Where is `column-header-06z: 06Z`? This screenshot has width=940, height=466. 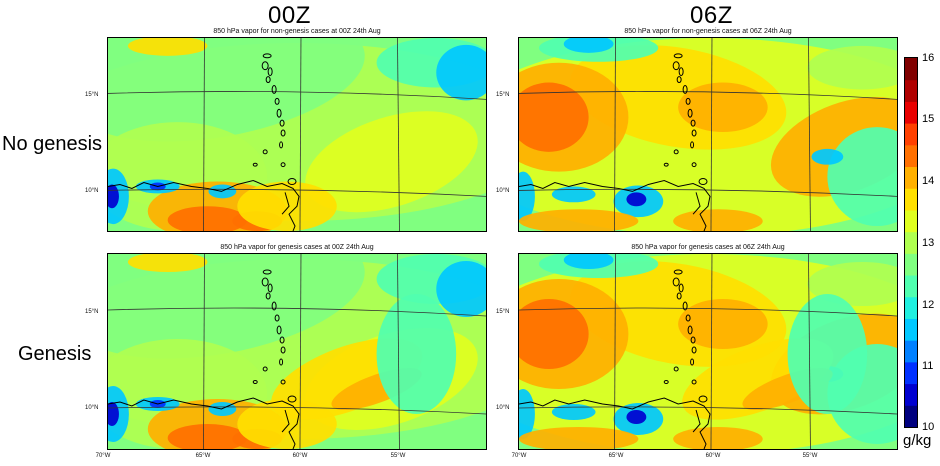
column-header-06z: 06Z is located at coordinates (711, 15).